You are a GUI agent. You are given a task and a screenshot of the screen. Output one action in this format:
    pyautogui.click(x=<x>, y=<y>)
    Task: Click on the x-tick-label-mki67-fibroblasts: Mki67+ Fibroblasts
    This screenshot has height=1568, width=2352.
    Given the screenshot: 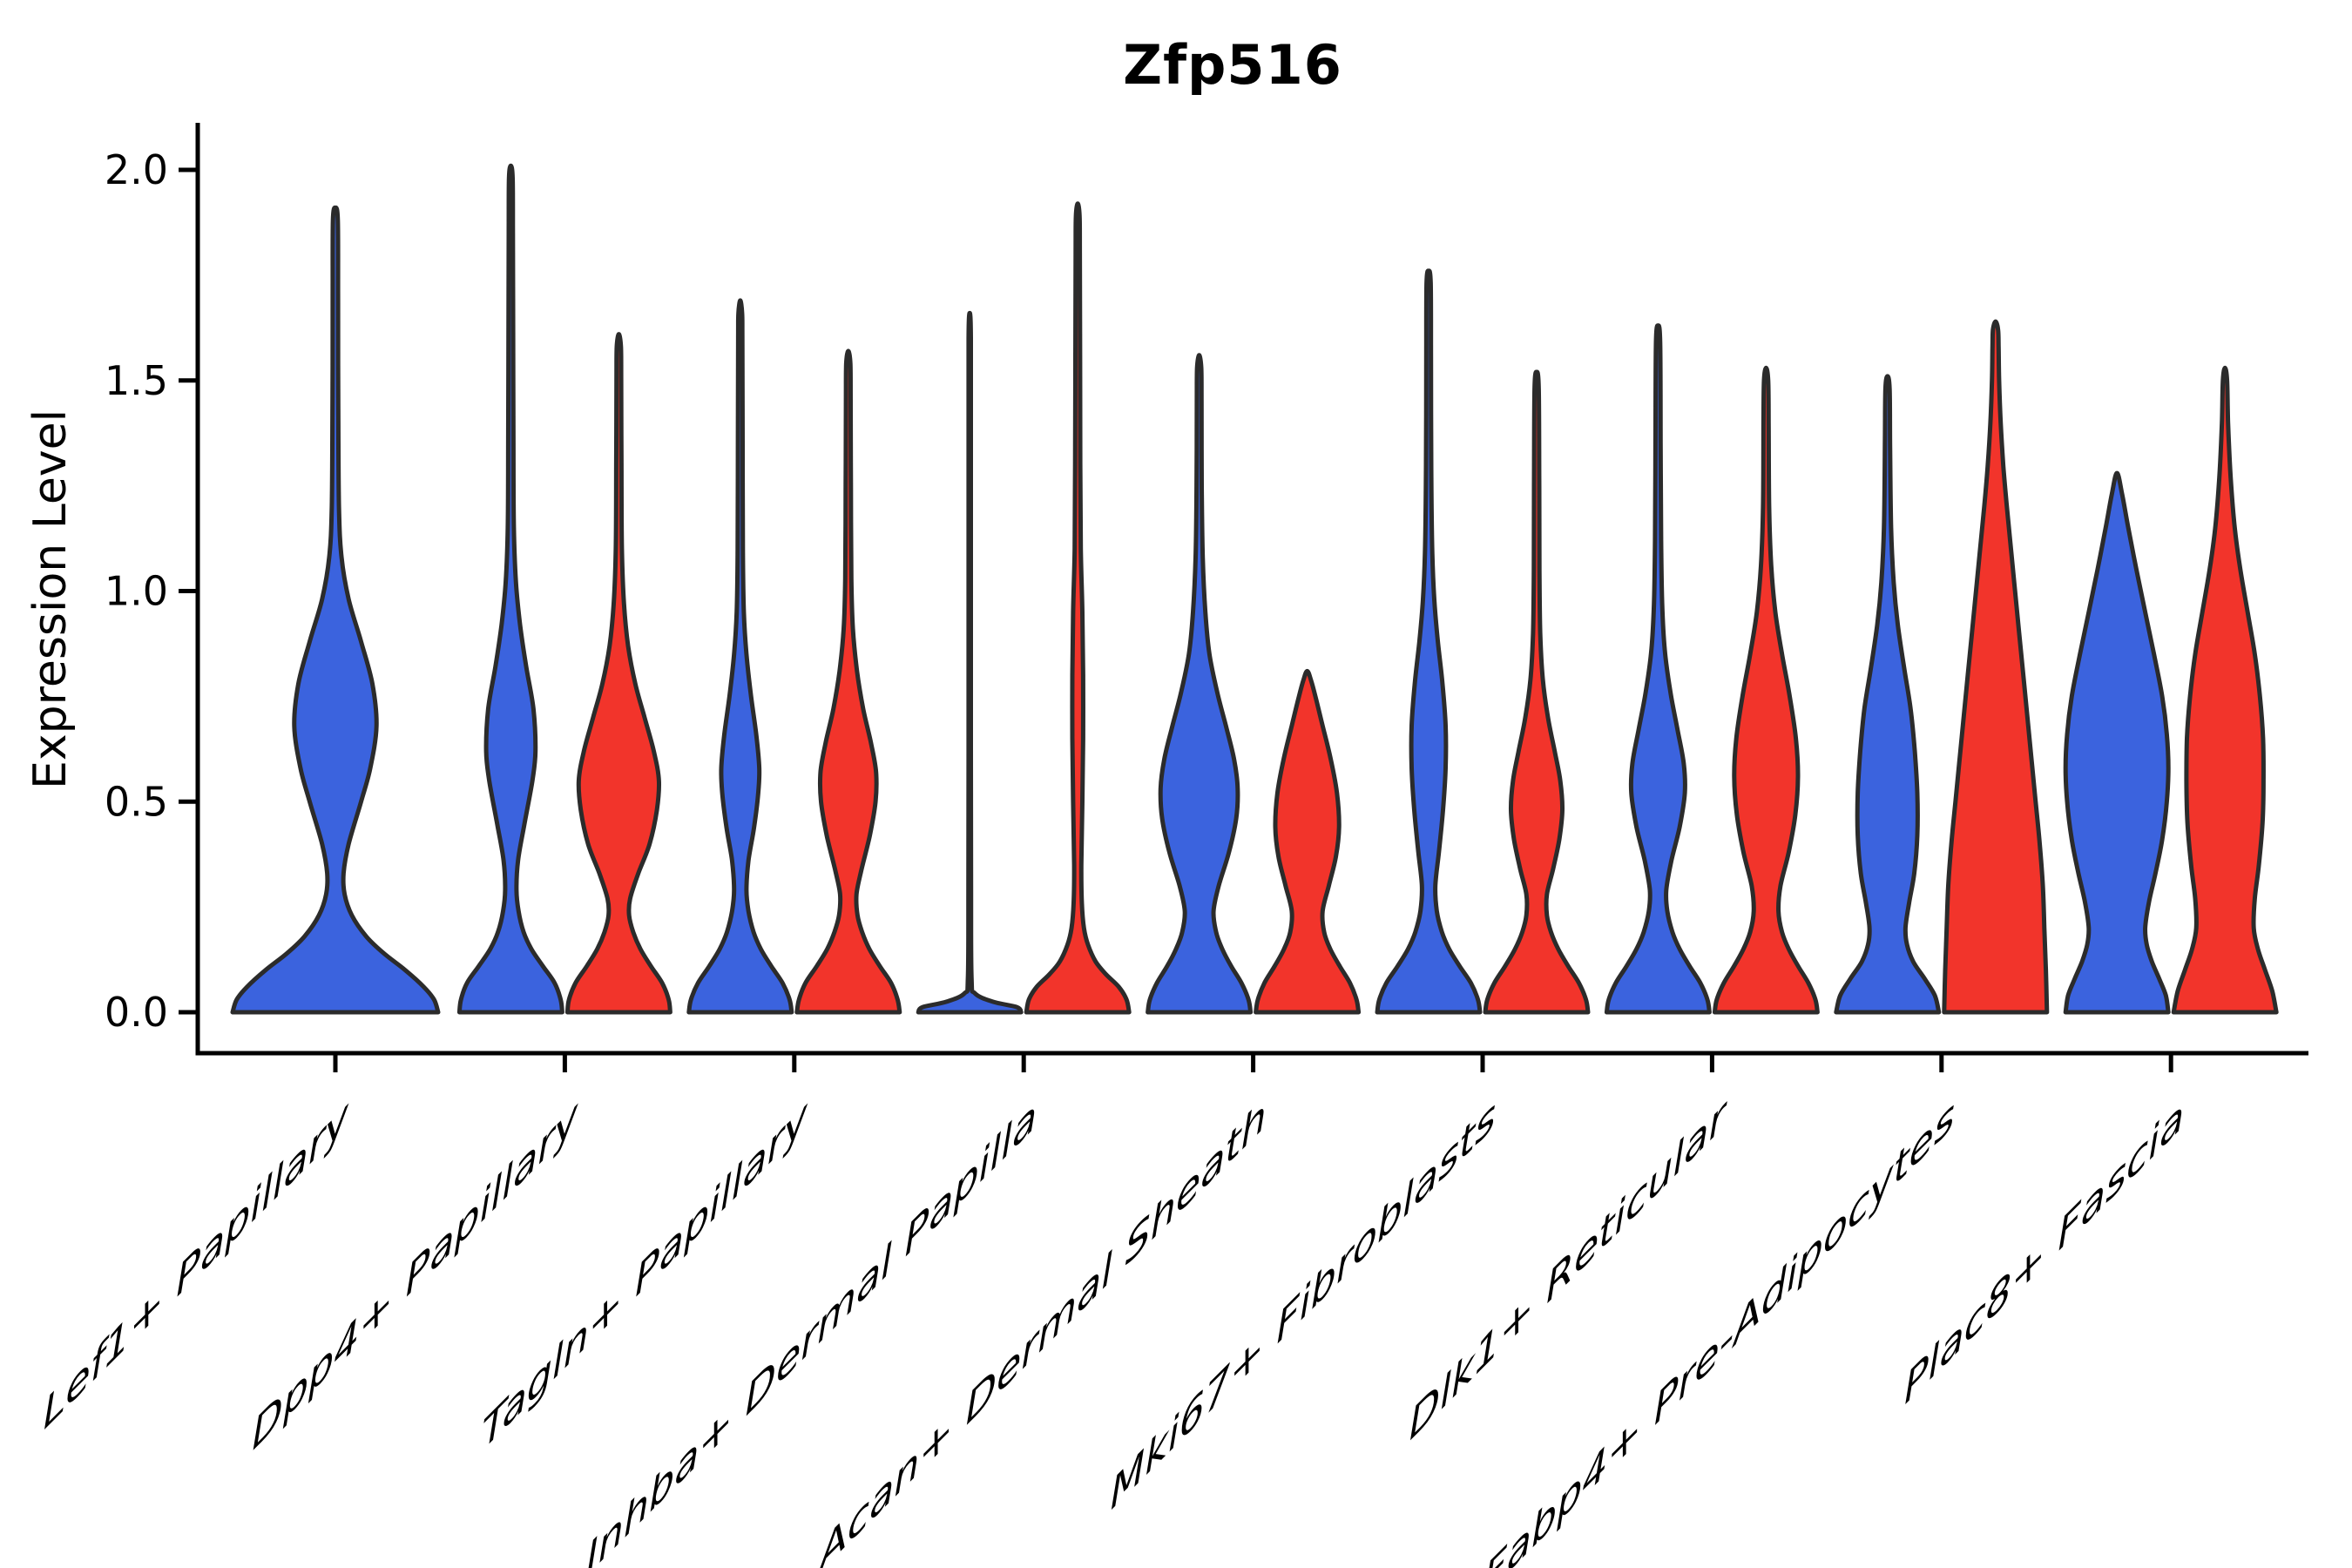 What is the action you would take?
    pyautogui.click(x=1303, y=1304)
    